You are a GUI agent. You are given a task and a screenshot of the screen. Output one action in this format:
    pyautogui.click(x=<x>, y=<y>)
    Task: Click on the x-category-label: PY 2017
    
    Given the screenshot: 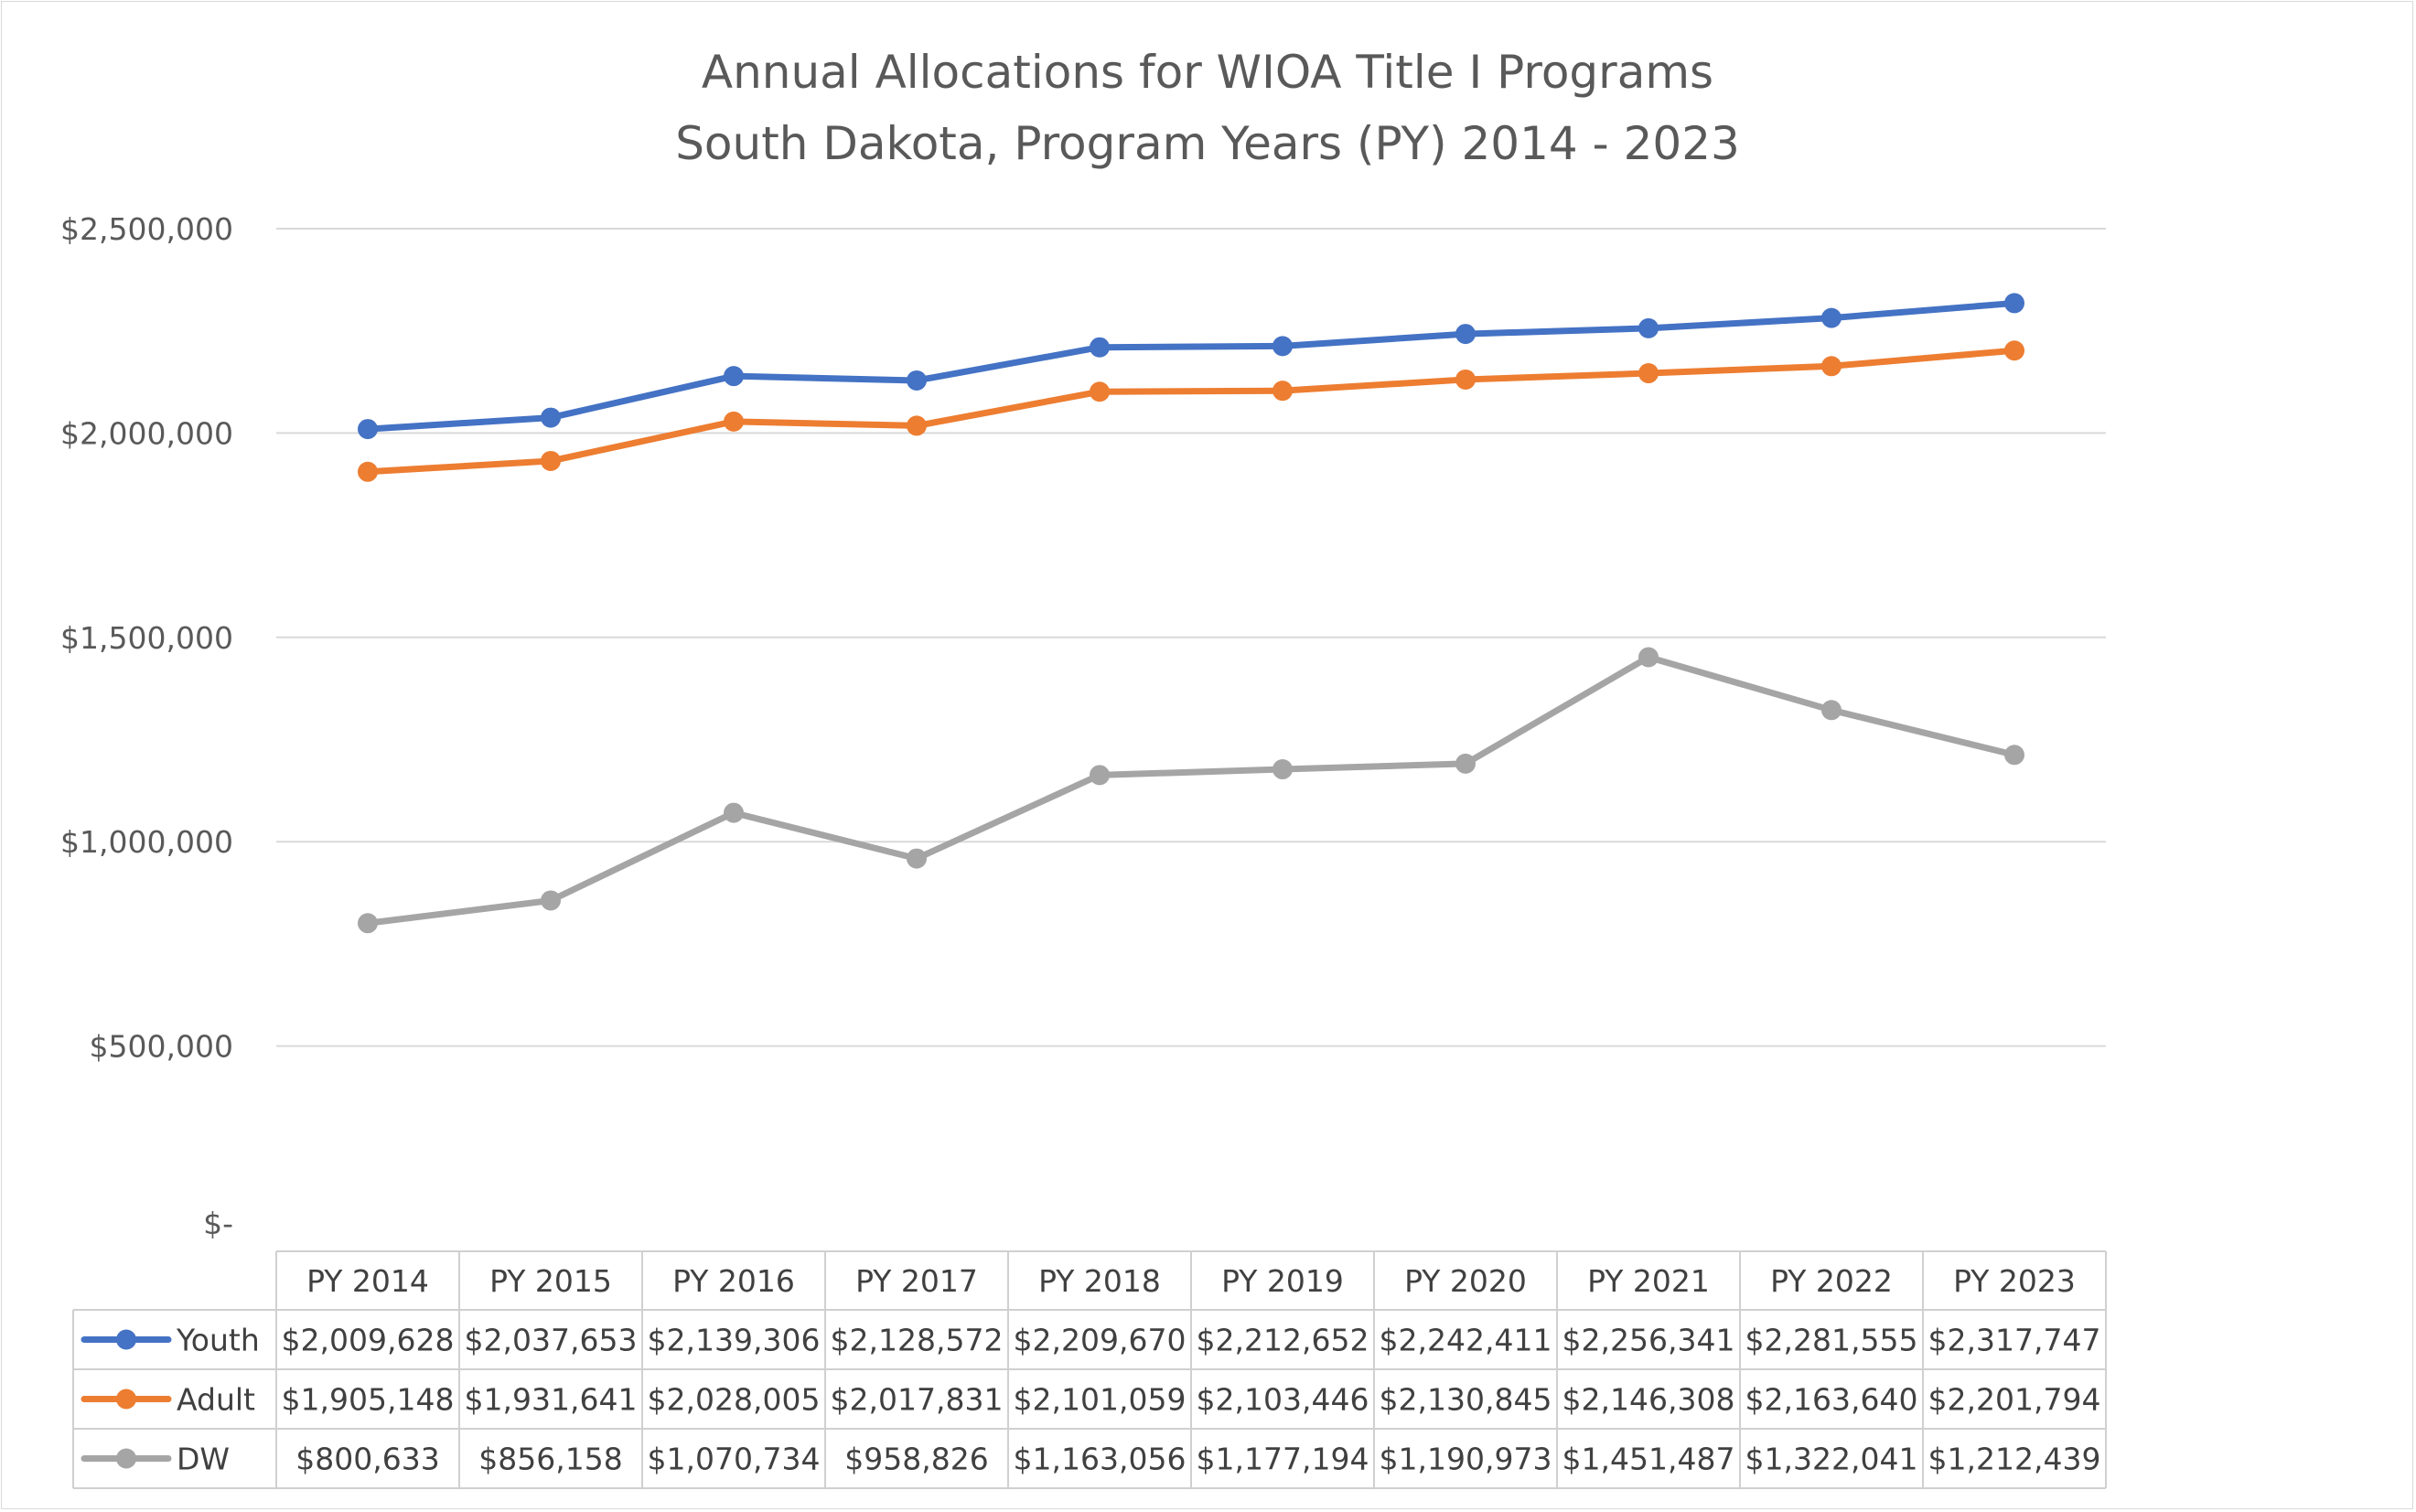 What is the action you would take?
    pyautogui.click(x=916, y=1281)
    